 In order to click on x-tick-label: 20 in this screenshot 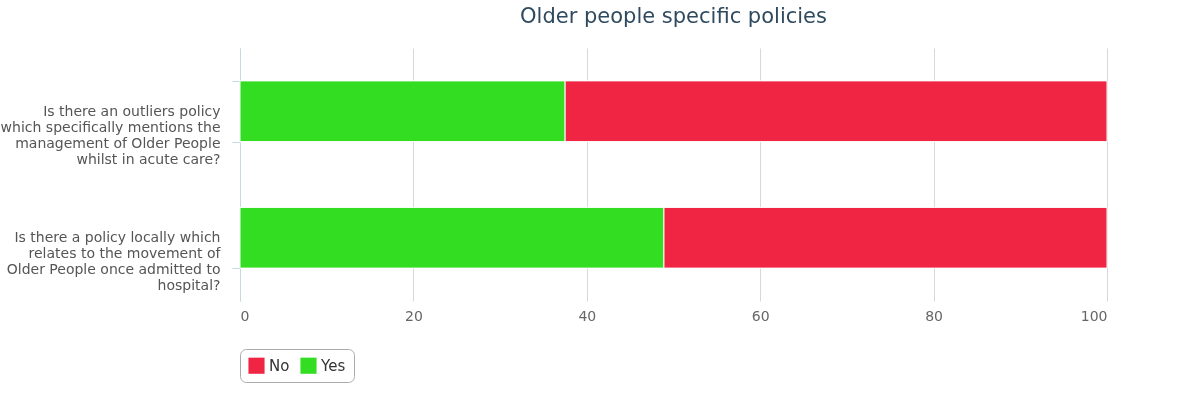, I will do `click(413, 315)`.